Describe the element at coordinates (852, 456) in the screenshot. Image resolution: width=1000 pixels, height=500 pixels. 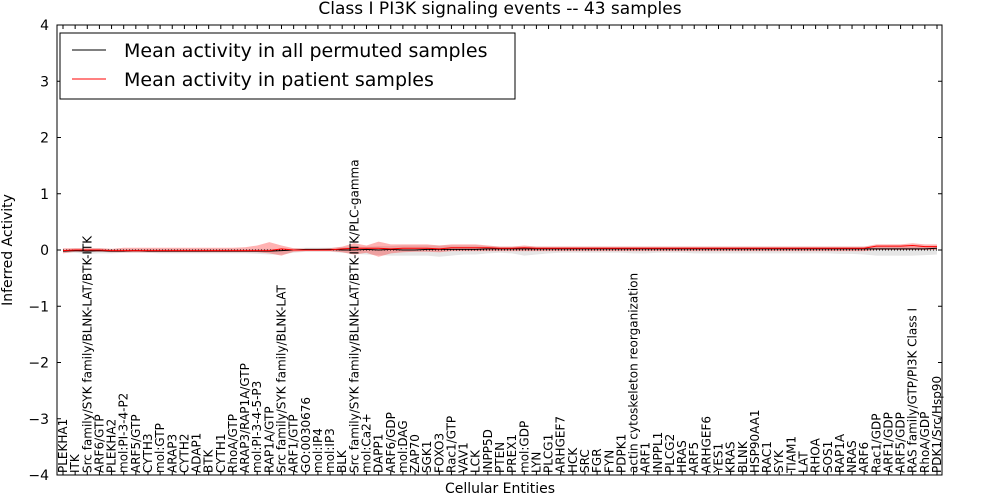
I see `x-tick-label: NRAS` at that location.